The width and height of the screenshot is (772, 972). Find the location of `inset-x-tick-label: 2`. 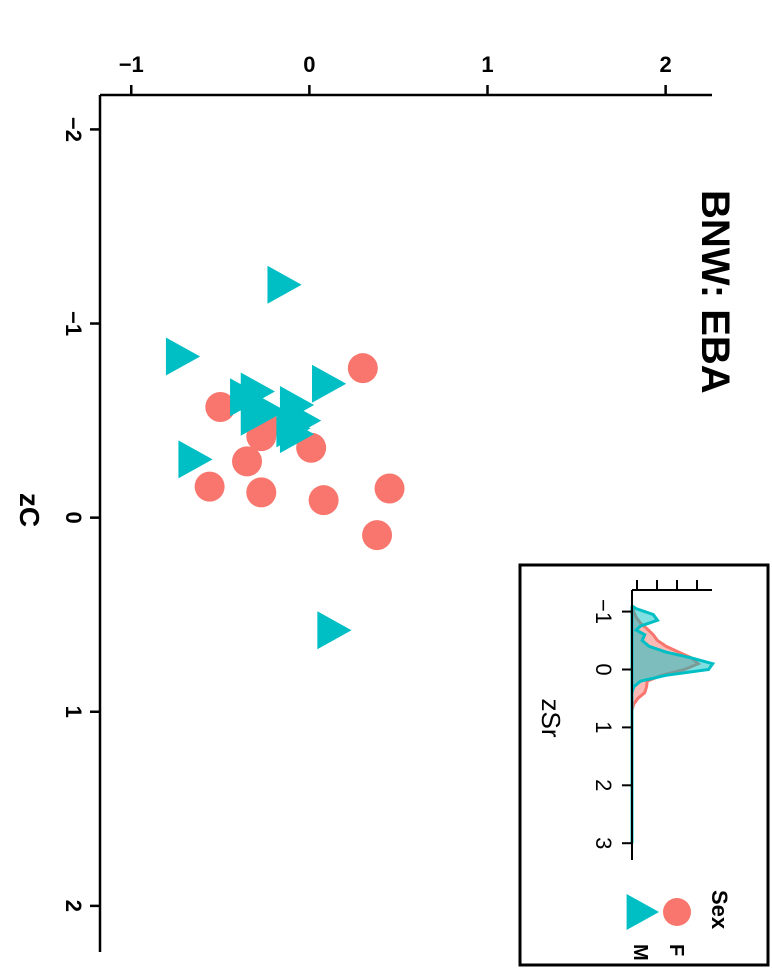

inset-x-tick-label: 2 is located at coordinates (603, 785).